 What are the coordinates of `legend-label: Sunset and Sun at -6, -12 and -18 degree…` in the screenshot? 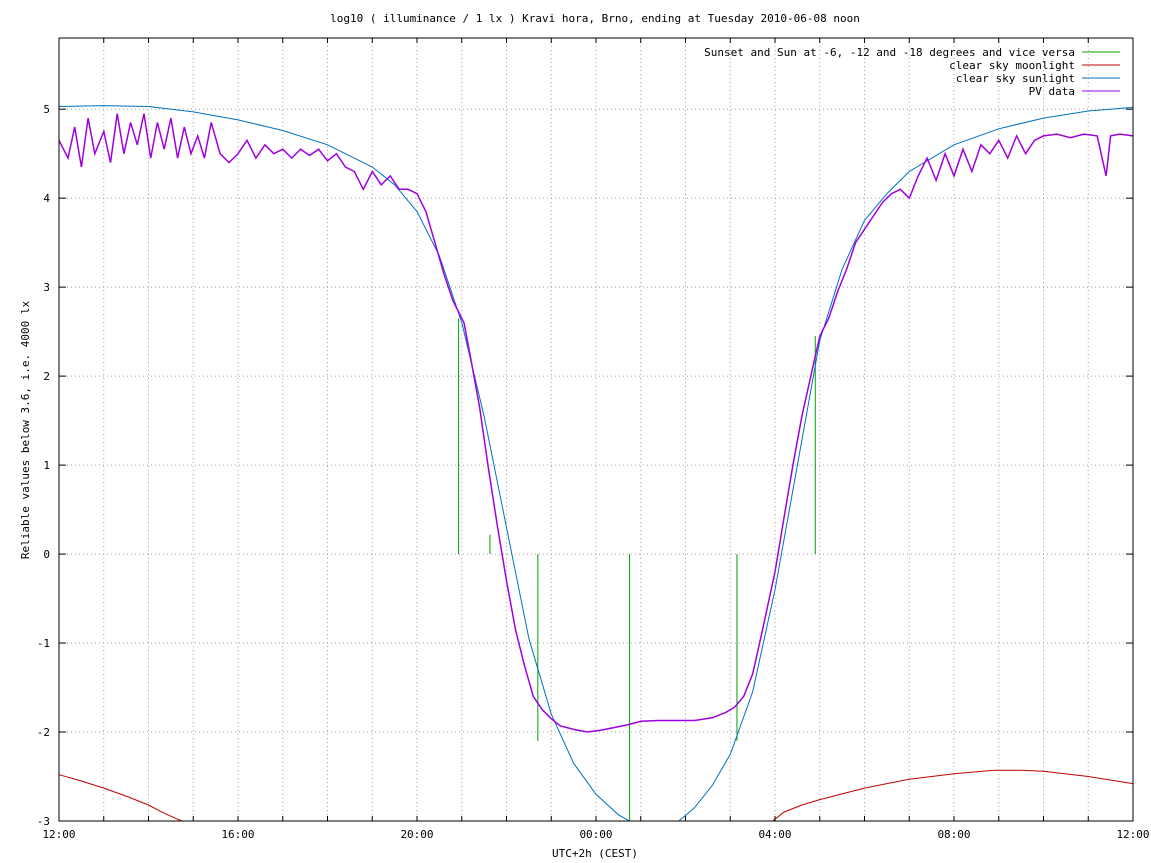 It's located at (889, 52).